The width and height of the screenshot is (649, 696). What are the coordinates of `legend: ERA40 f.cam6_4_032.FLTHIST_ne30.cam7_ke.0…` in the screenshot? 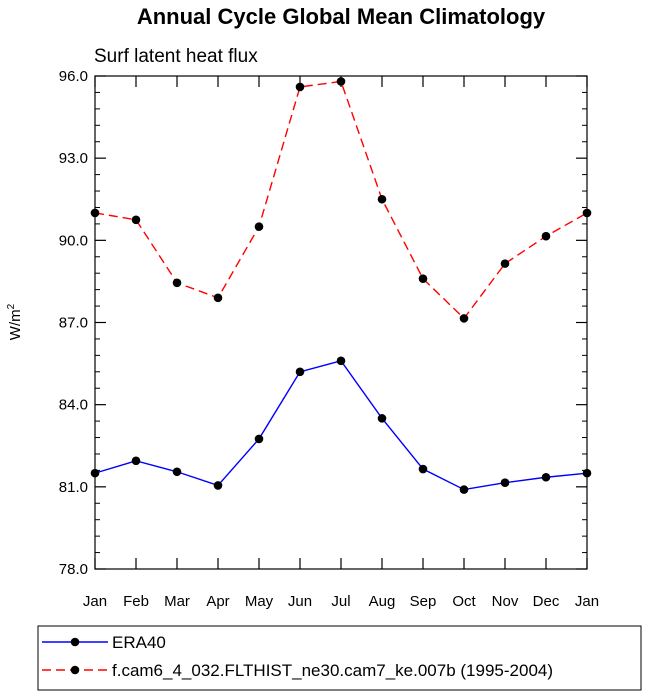 It's located at (297, 656).